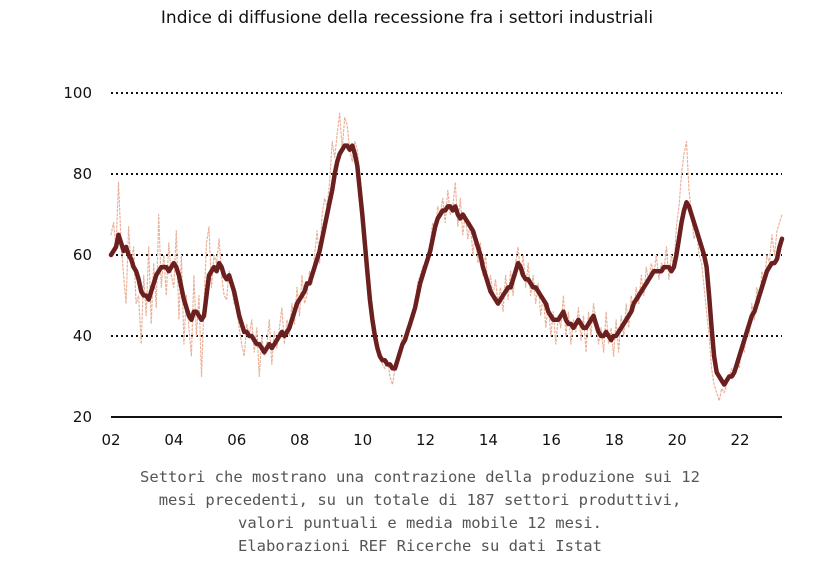 The image size is (814, 566). What do you see at coordinates (110, 440) in the screenshot?
I see `x-tick-label: 02` at bounding box center [110, 440].